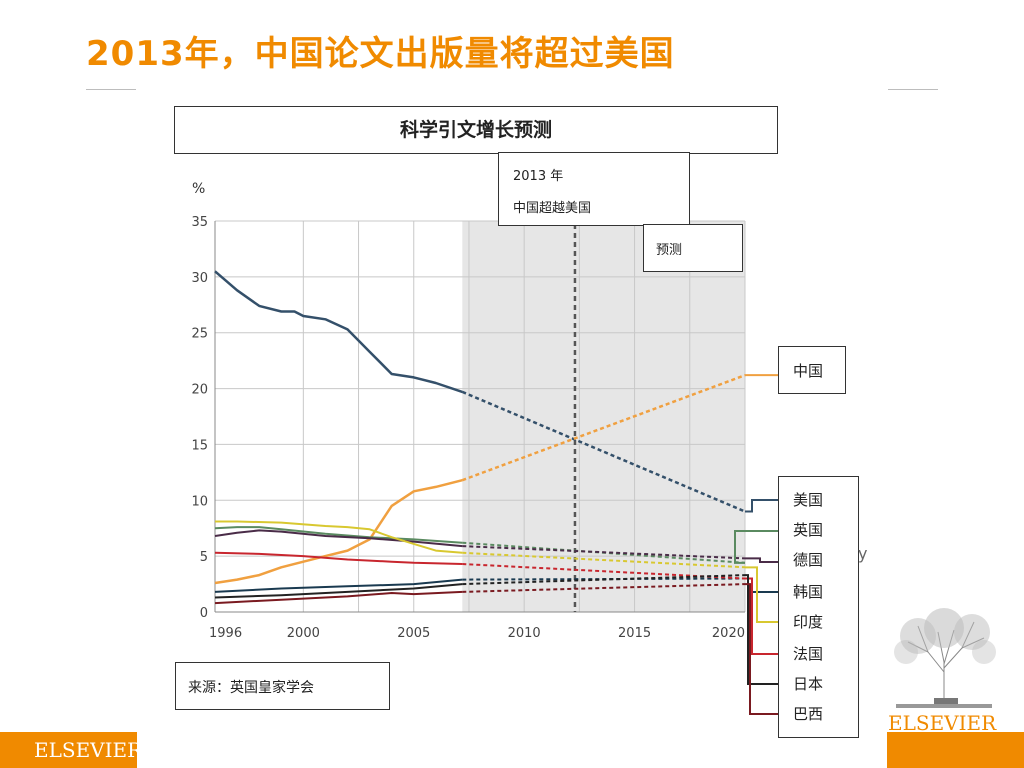  What do you see at coordinates (808, 622) in the screenshot?
I see `legend-item-india: 印度` at bounding box center [808, 622].